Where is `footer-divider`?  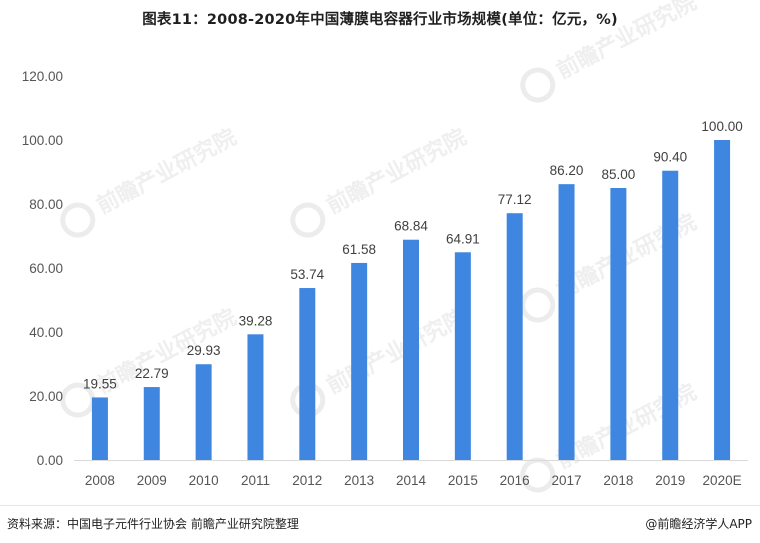
footer-divider is located at coordinates (380, 505).